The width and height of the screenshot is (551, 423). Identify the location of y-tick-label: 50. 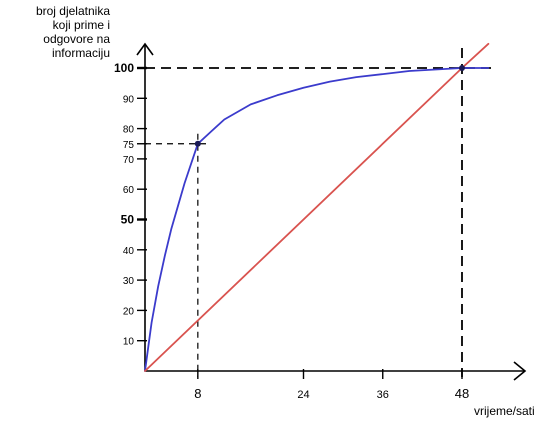
(128, 220).